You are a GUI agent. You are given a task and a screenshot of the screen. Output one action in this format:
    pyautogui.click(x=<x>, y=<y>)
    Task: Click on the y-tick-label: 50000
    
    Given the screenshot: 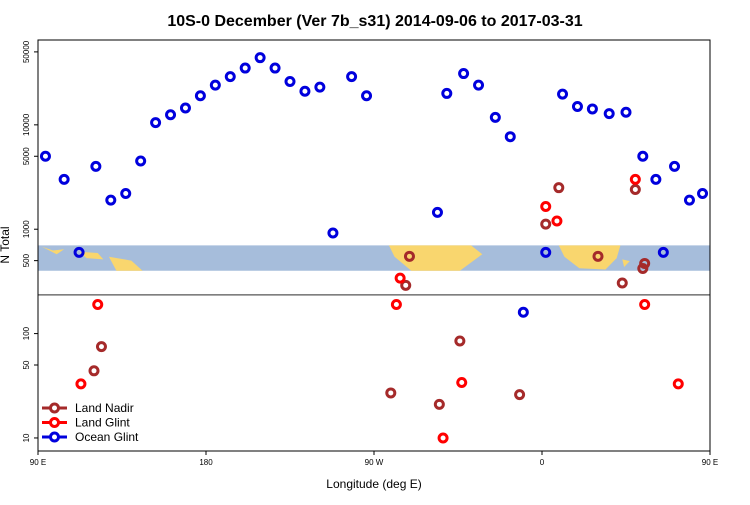 What is the action you would take?
    pyautogui.click(x=26, y=51)
    